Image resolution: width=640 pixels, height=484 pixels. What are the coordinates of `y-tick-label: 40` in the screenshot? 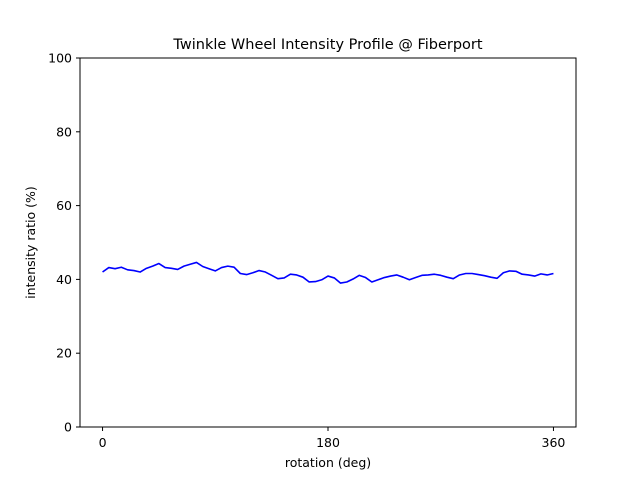 It's located at (64, 279).